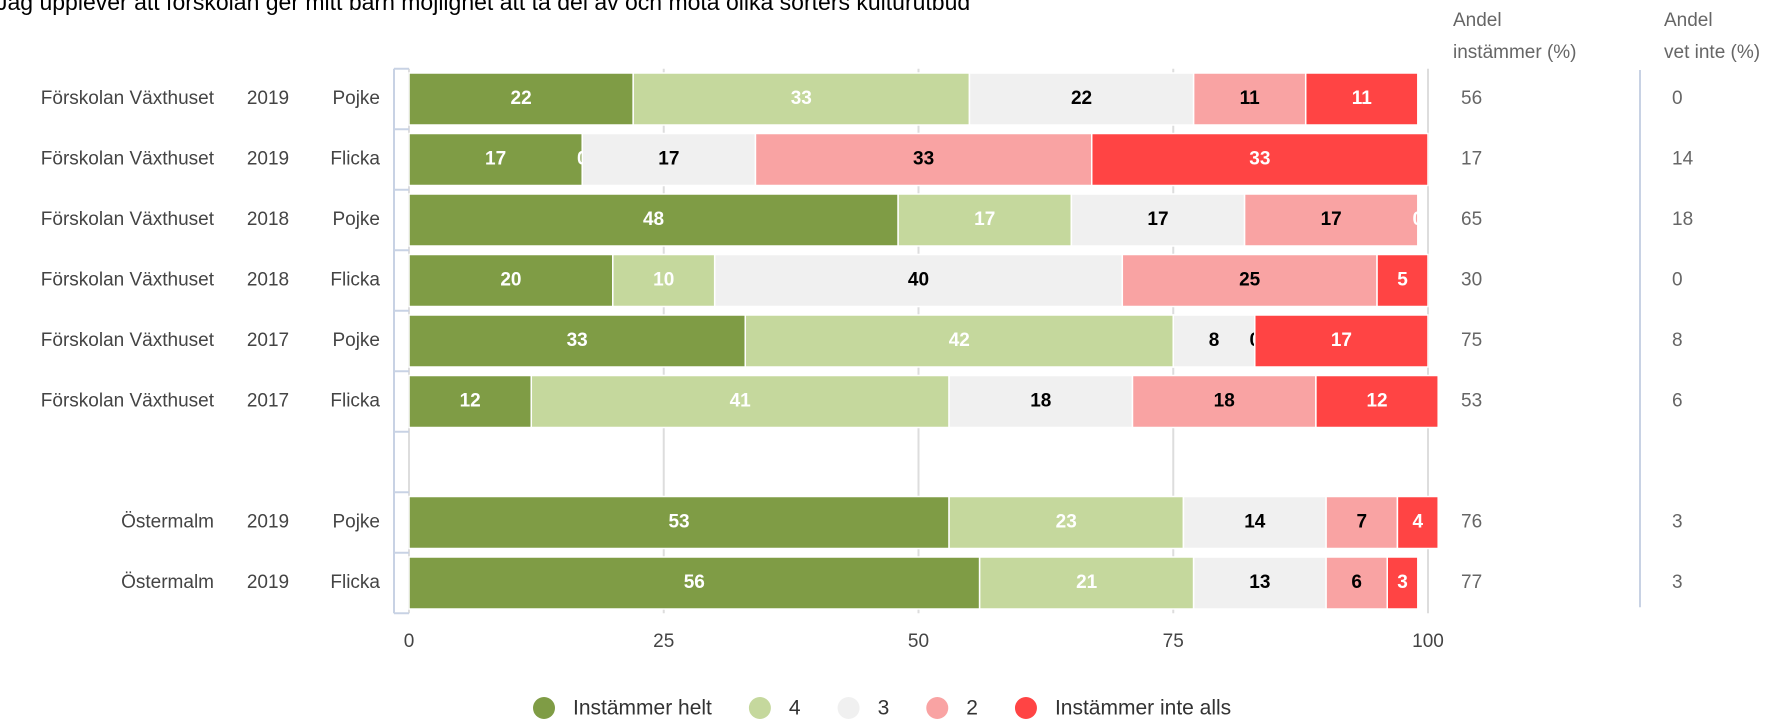  I want to click on x-tick-label: 50, so click(918, 641).